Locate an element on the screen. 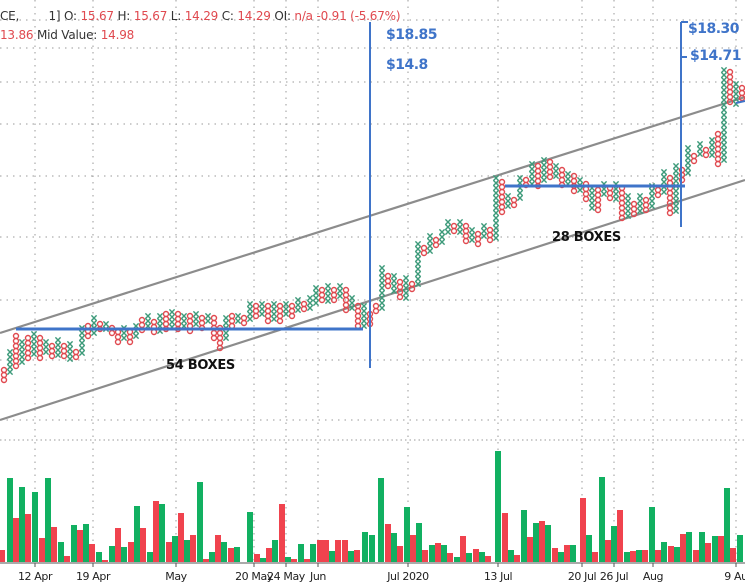 Image resolution: width=745 pixels, height=586 pixels. oi-value: n/a is located at coordinates (303, 16).